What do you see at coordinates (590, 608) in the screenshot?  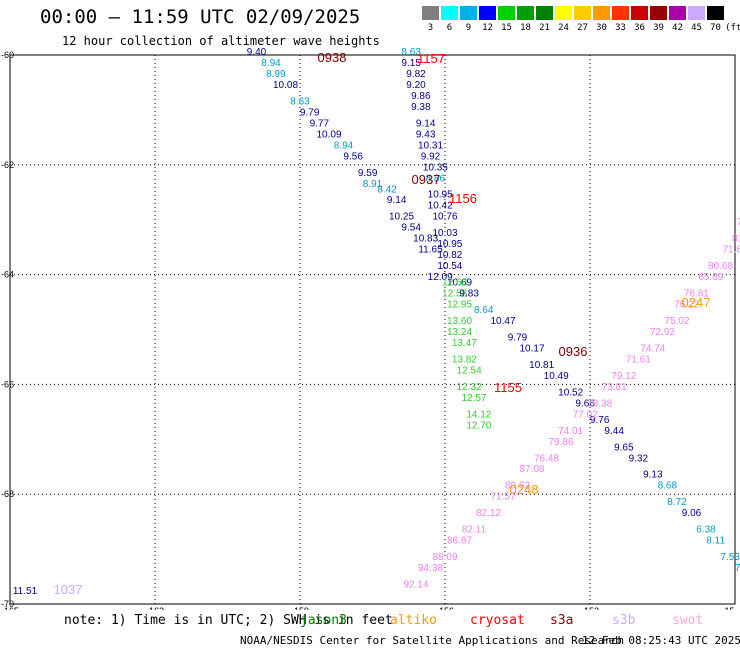 I see `lon-tick-label: -153` at bounding box center [590, 608].